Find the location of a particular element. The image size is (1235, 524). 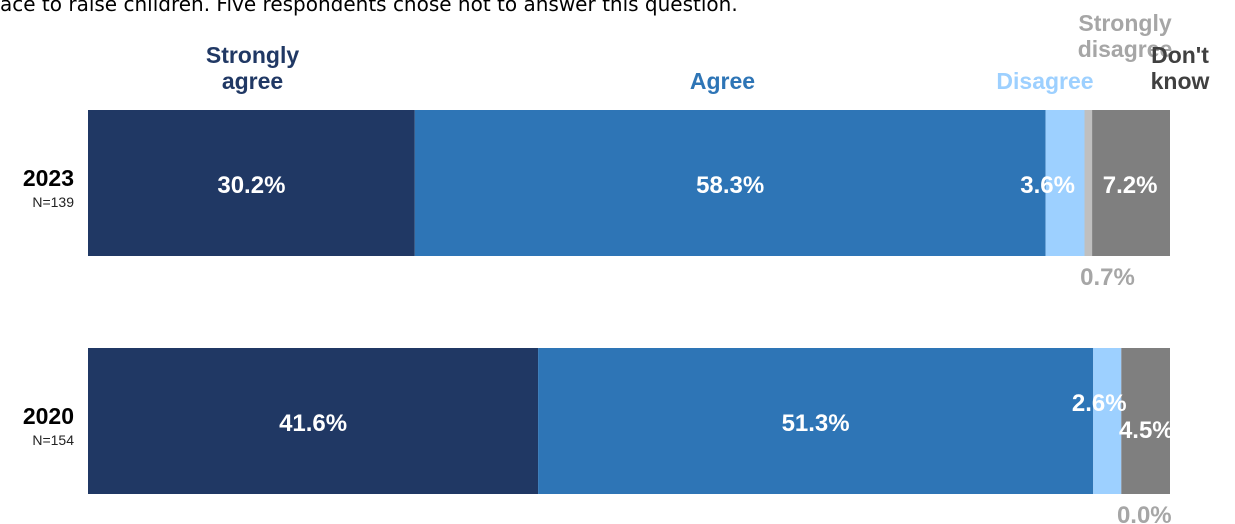

bar-segment-2023-strongly-agree is located at coordinates (251, 183).